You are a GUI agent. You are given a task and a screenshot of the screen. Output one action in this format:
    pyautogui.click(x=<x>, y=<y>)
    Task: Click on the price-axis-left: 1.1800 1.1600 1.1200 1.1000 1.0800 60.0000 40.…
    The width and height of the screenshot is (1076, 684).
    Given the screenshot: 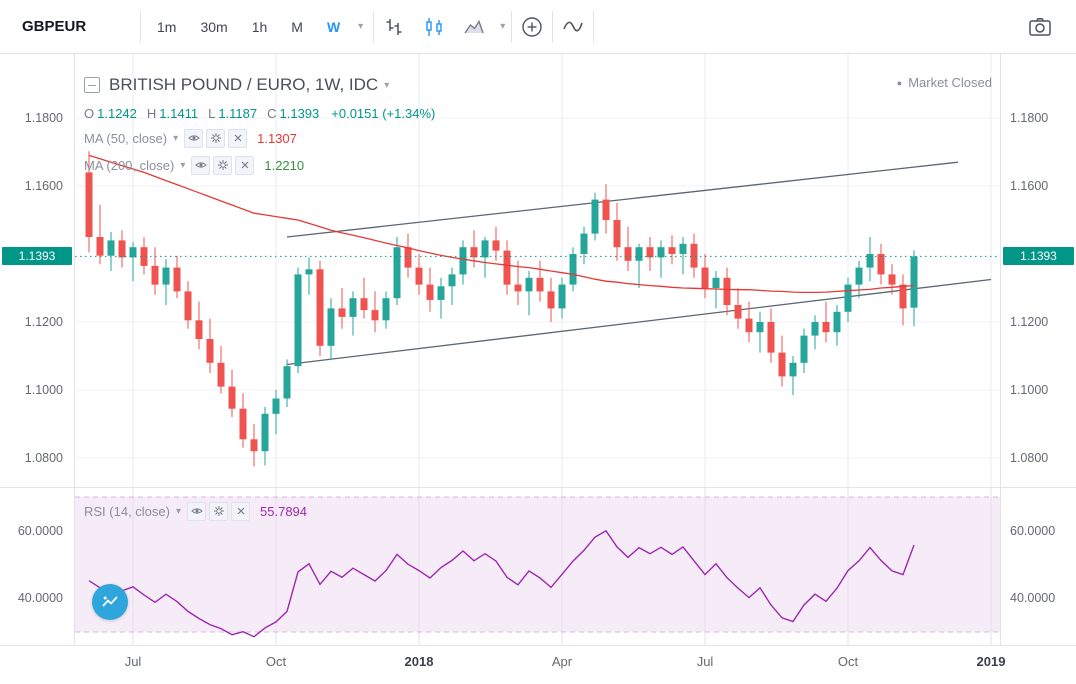 What is the action you would take?
    pyautogui.click(x=37, y=349)
    